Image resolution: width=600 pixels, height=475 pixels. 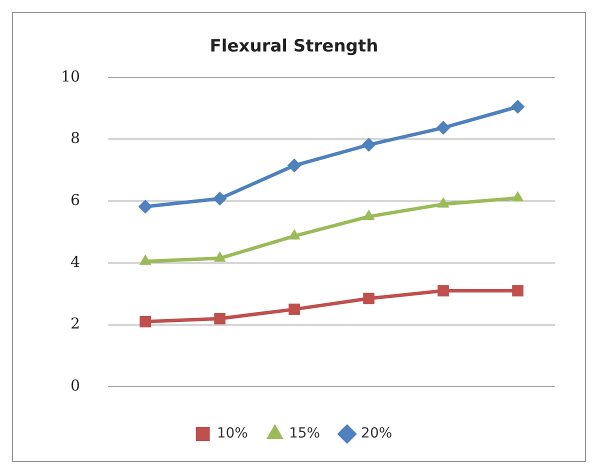 I want to click on y-tick-label: 8, so click(x=75, y=138).